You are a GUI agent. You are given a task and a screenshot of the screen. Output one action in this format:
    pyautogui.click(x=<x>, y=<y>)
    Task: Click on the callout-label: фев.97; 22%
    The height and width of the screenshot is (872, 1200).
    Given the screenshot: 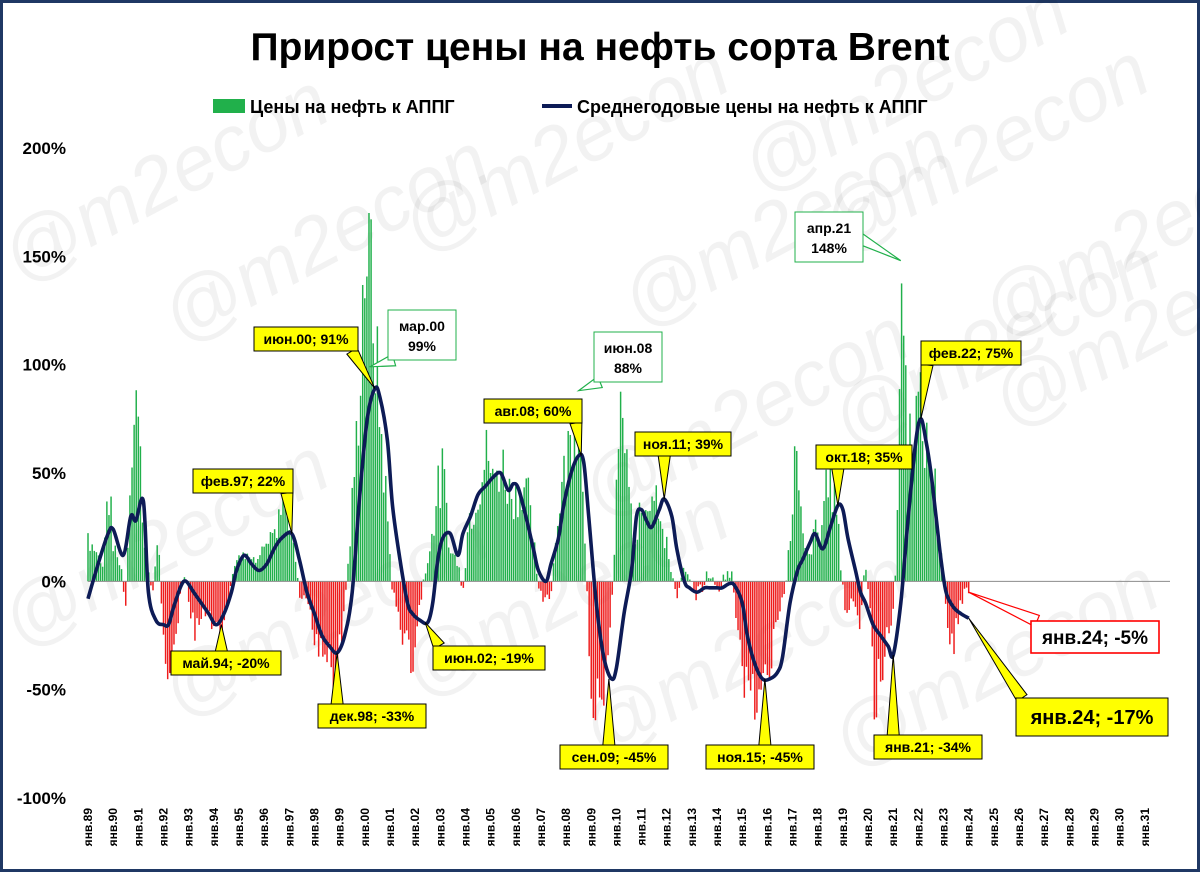 What is the action you would take?
    pyautogui.click(x=243, y=481)
    